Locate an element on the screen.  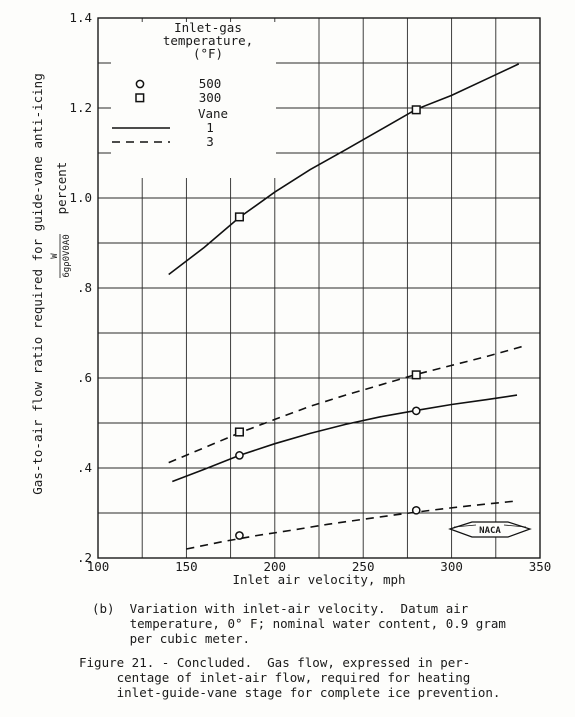
y-axis-formula: W 6gρ0V0A0 is located at coordinates (61, 256).